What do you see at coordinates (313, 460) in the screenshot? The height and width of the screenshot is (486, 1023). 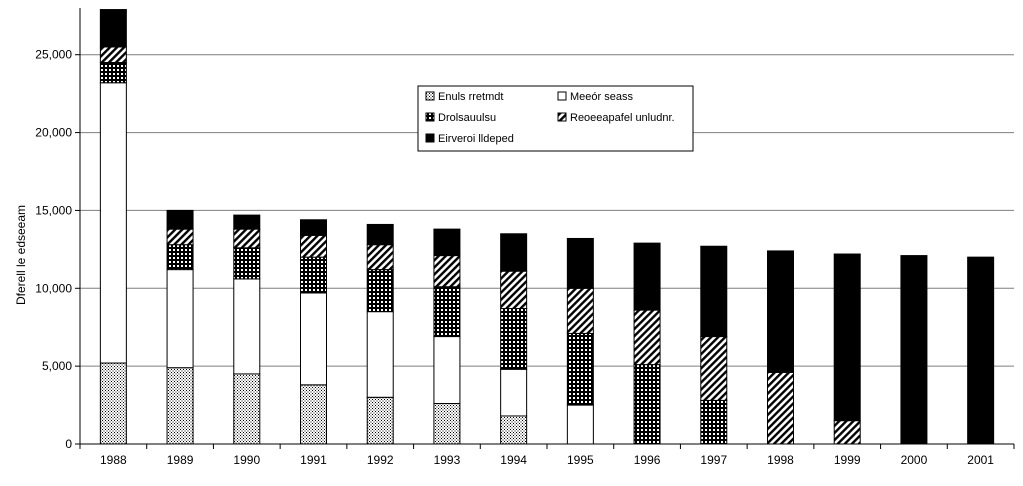 I see `x-tick-label: 1991` at bounding box center [313, 460].